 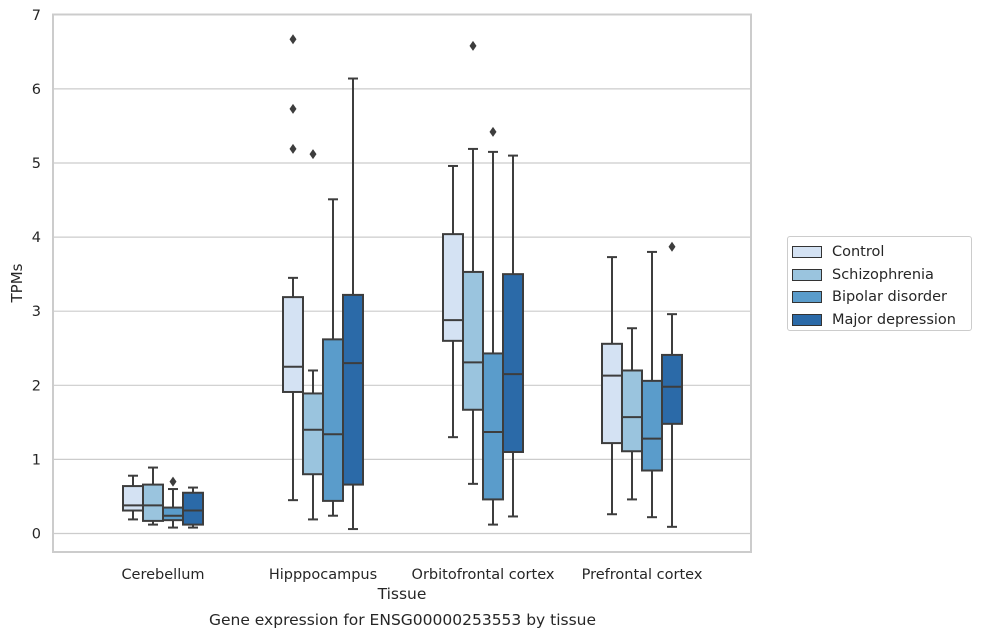 What do you see at coordinates (807, 252) in the screenshot?
I see `legend-swatch-control` at bounding box center [807, 252].